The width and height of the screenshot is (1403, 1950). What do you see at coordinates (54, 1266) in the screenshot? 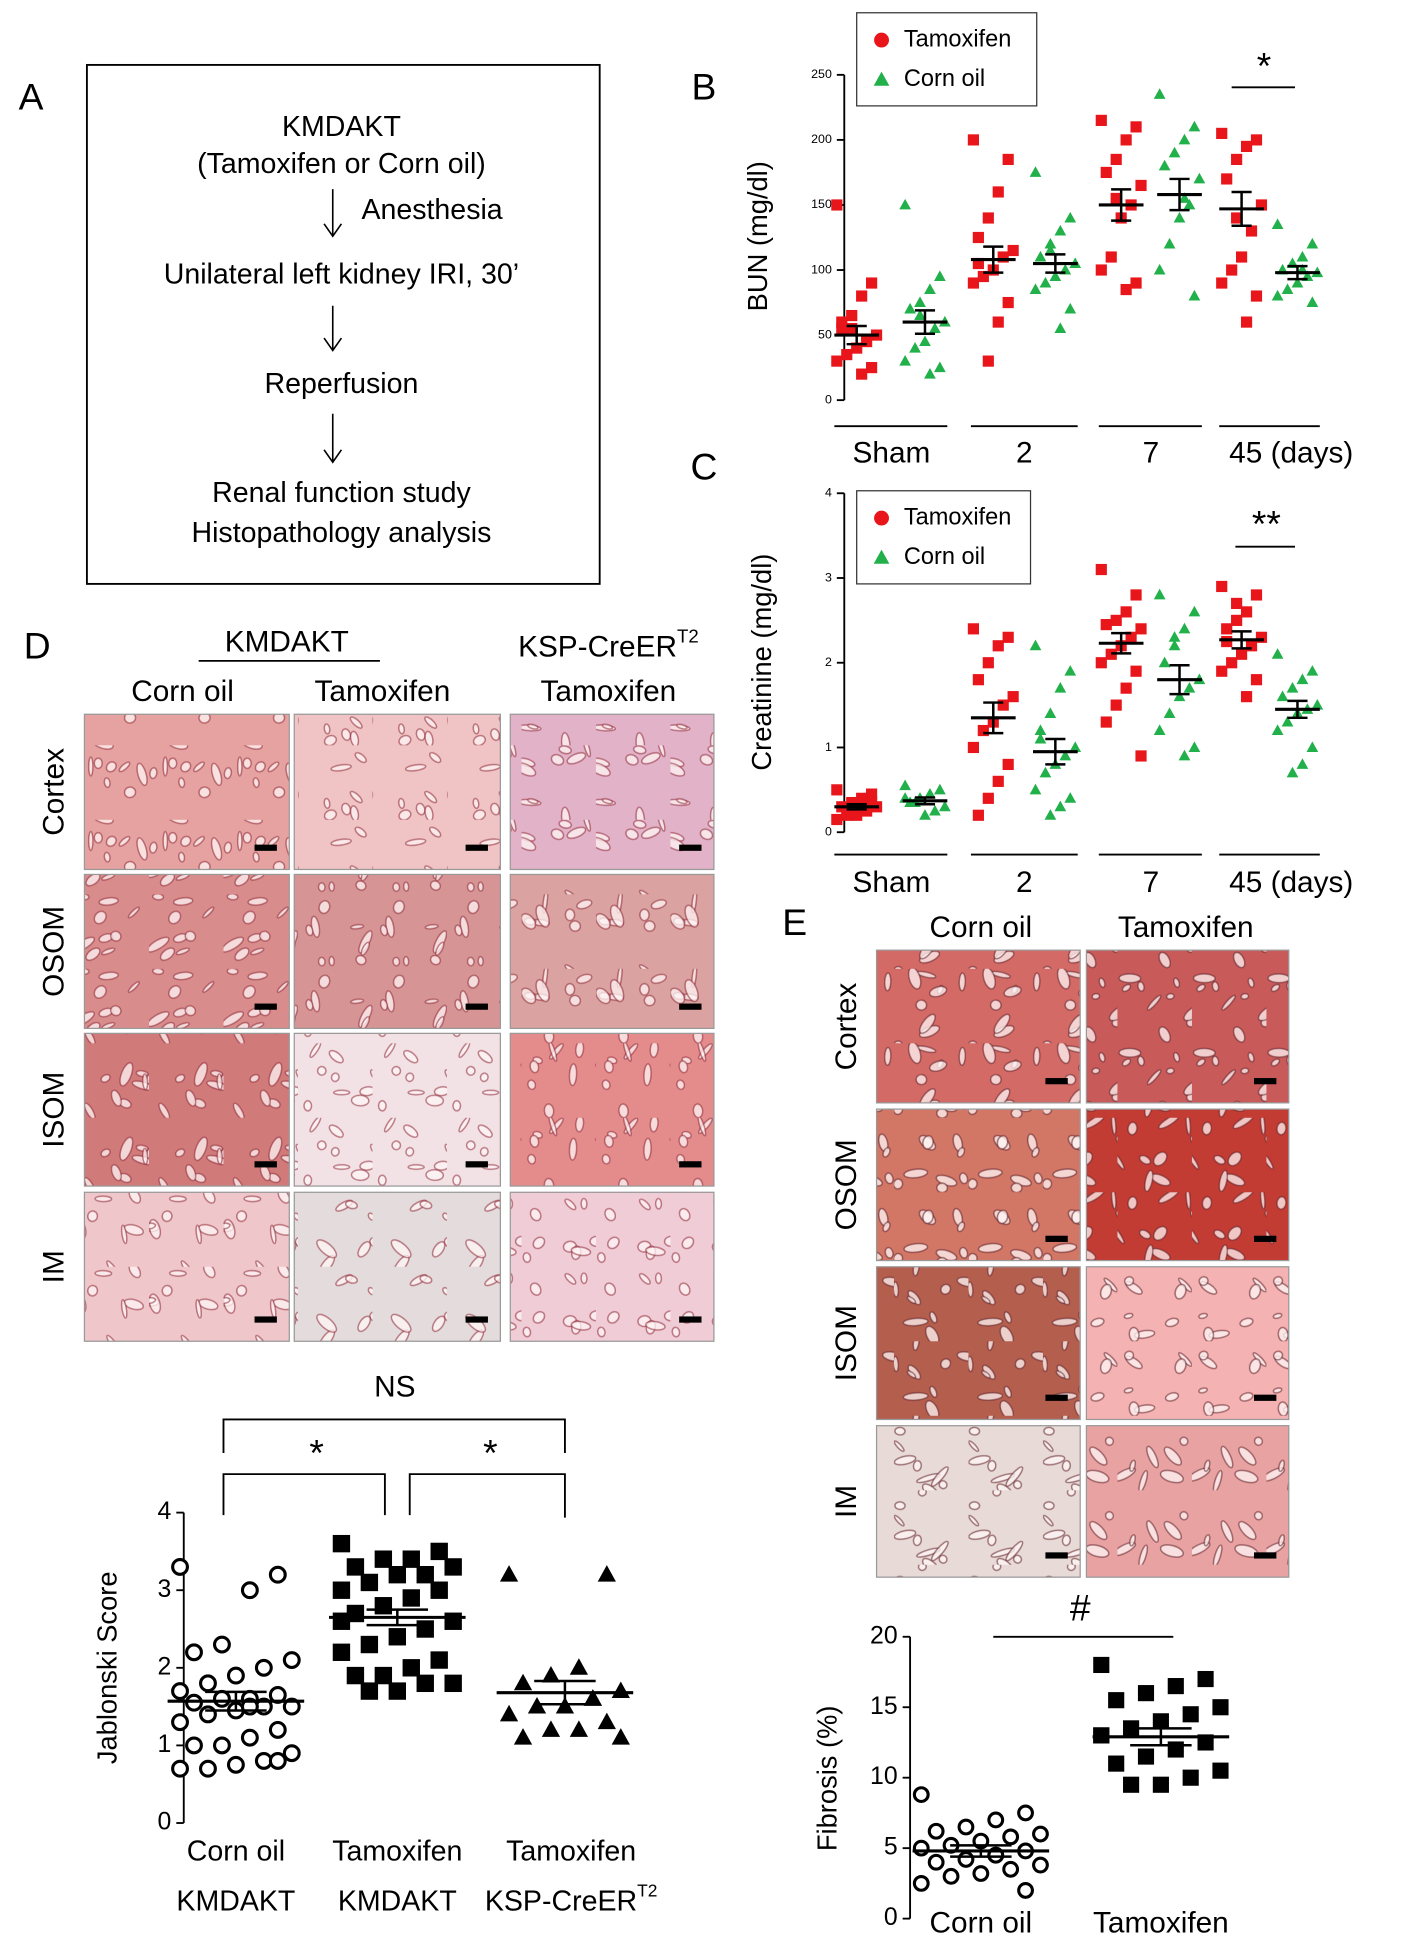
I see `row-label: IM` at bounding box center [54, 1266].